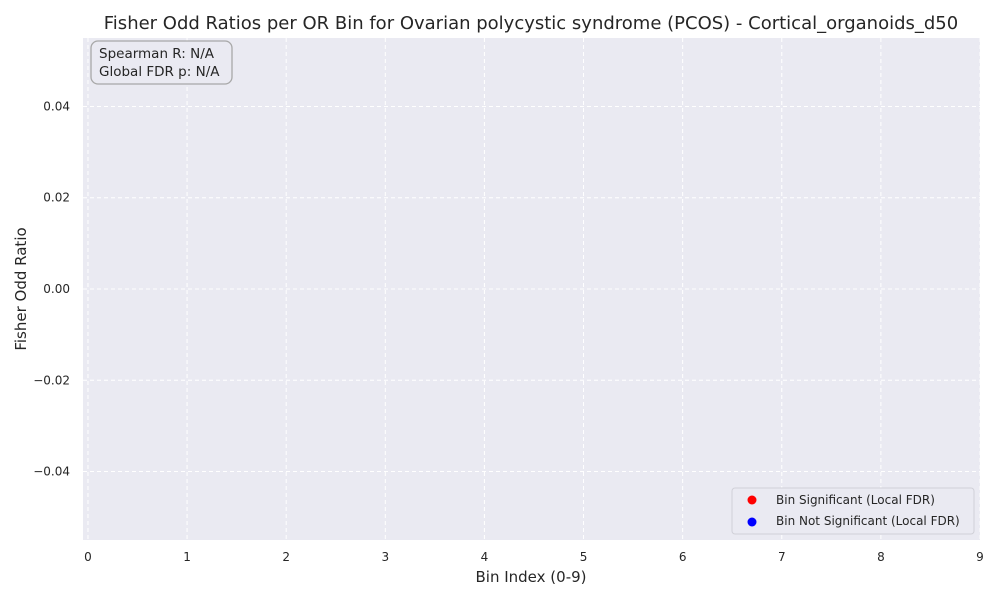 This screenshot has width=1000, height=600. Describe the element at coordinates (56, 106) in the screenshot. I see `y-tick-label: 0.04` at that location.